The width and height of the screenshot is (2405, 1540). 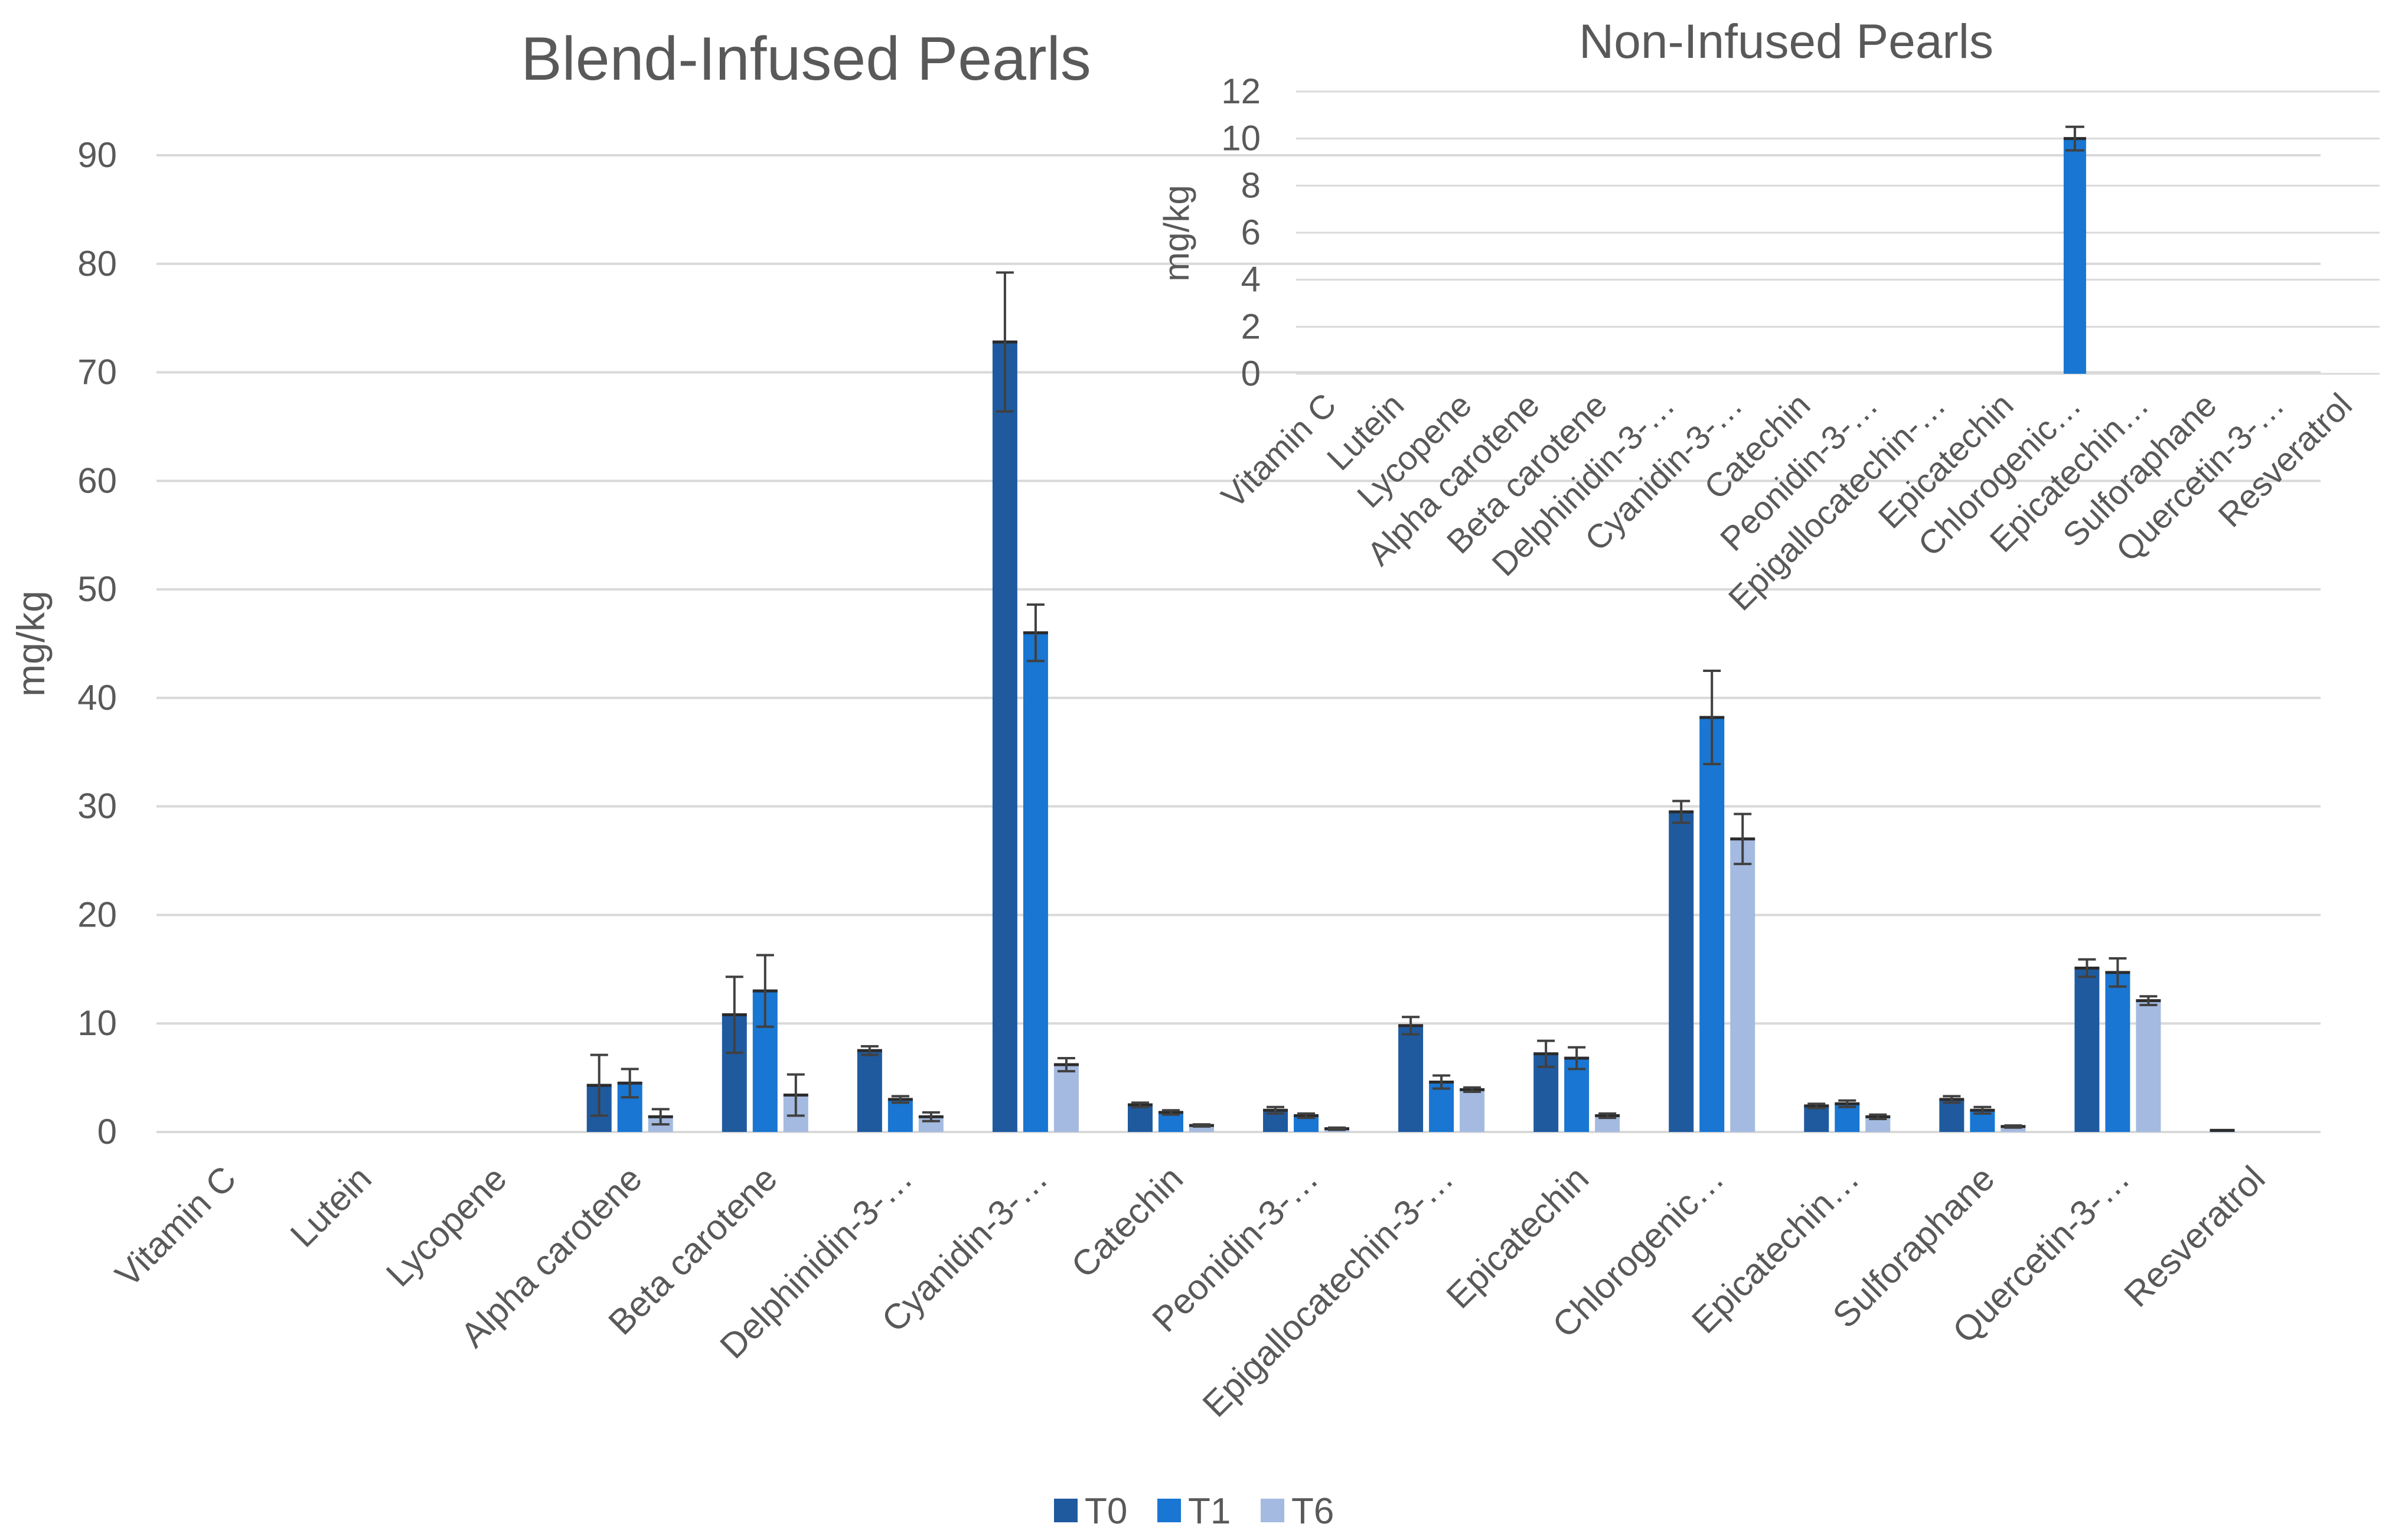 What do you see at coordinates (31, 643) in the screenshot?
I see `main-y-axis-label: mg/kg` at bounding box center [31, 643].